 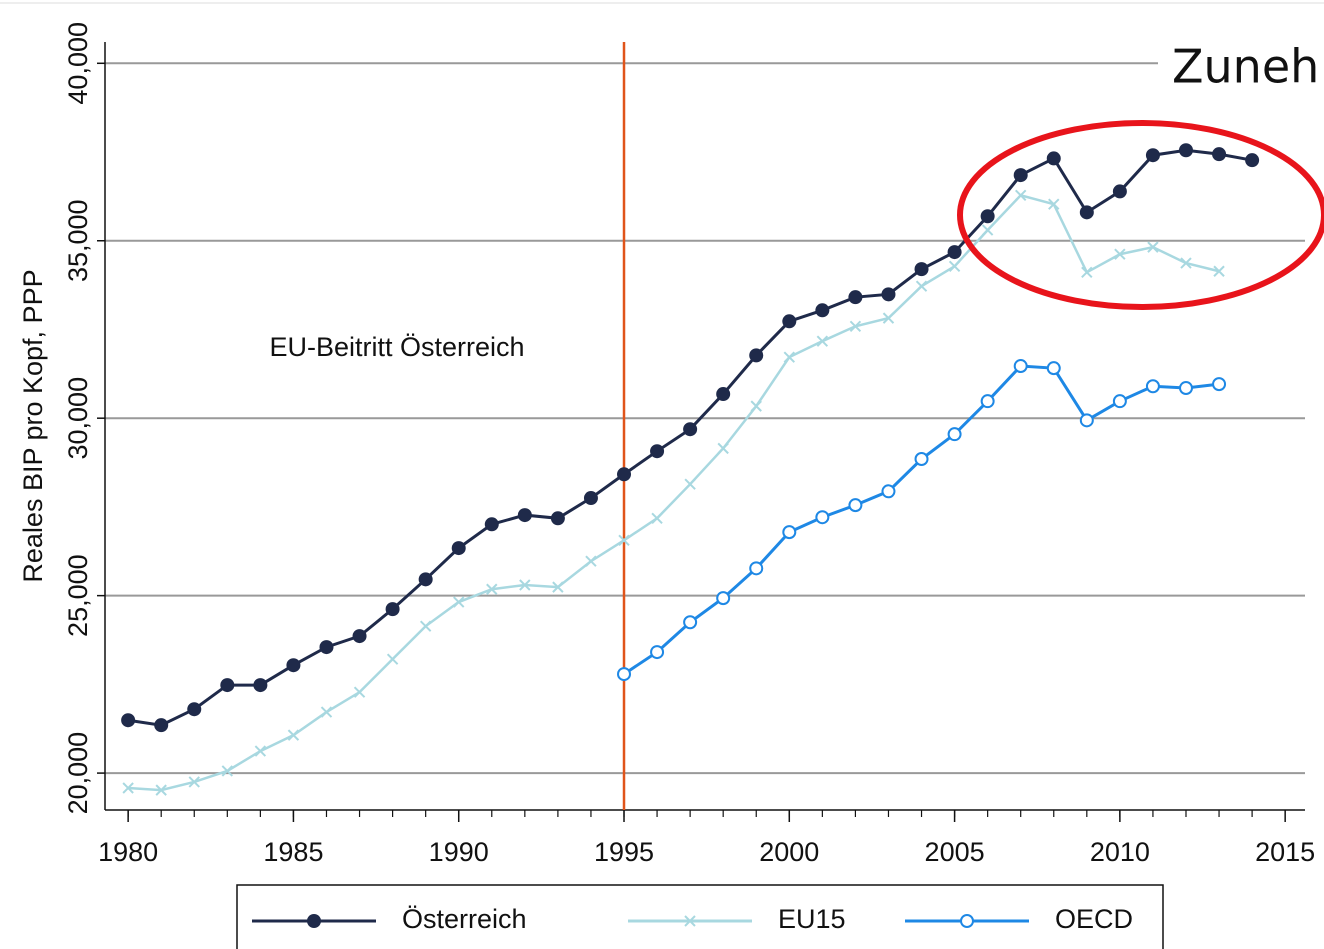 What do you see at coordinates (1140, 215) in the screenshot?
I see `highlight-ellipse` at bounding box center [1140, 215].